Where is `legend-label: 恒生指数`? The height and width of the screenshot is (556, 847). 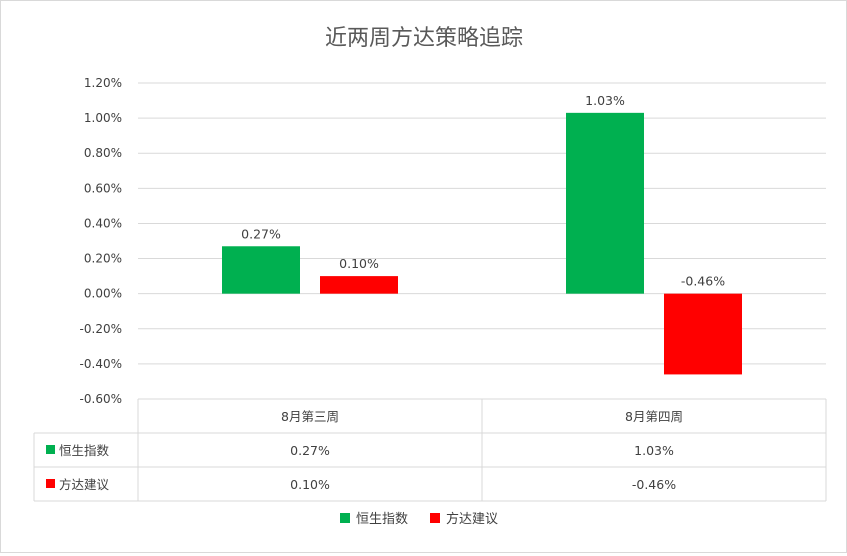 legend-label: 恒生指数 is located at coordinates (382, 519).